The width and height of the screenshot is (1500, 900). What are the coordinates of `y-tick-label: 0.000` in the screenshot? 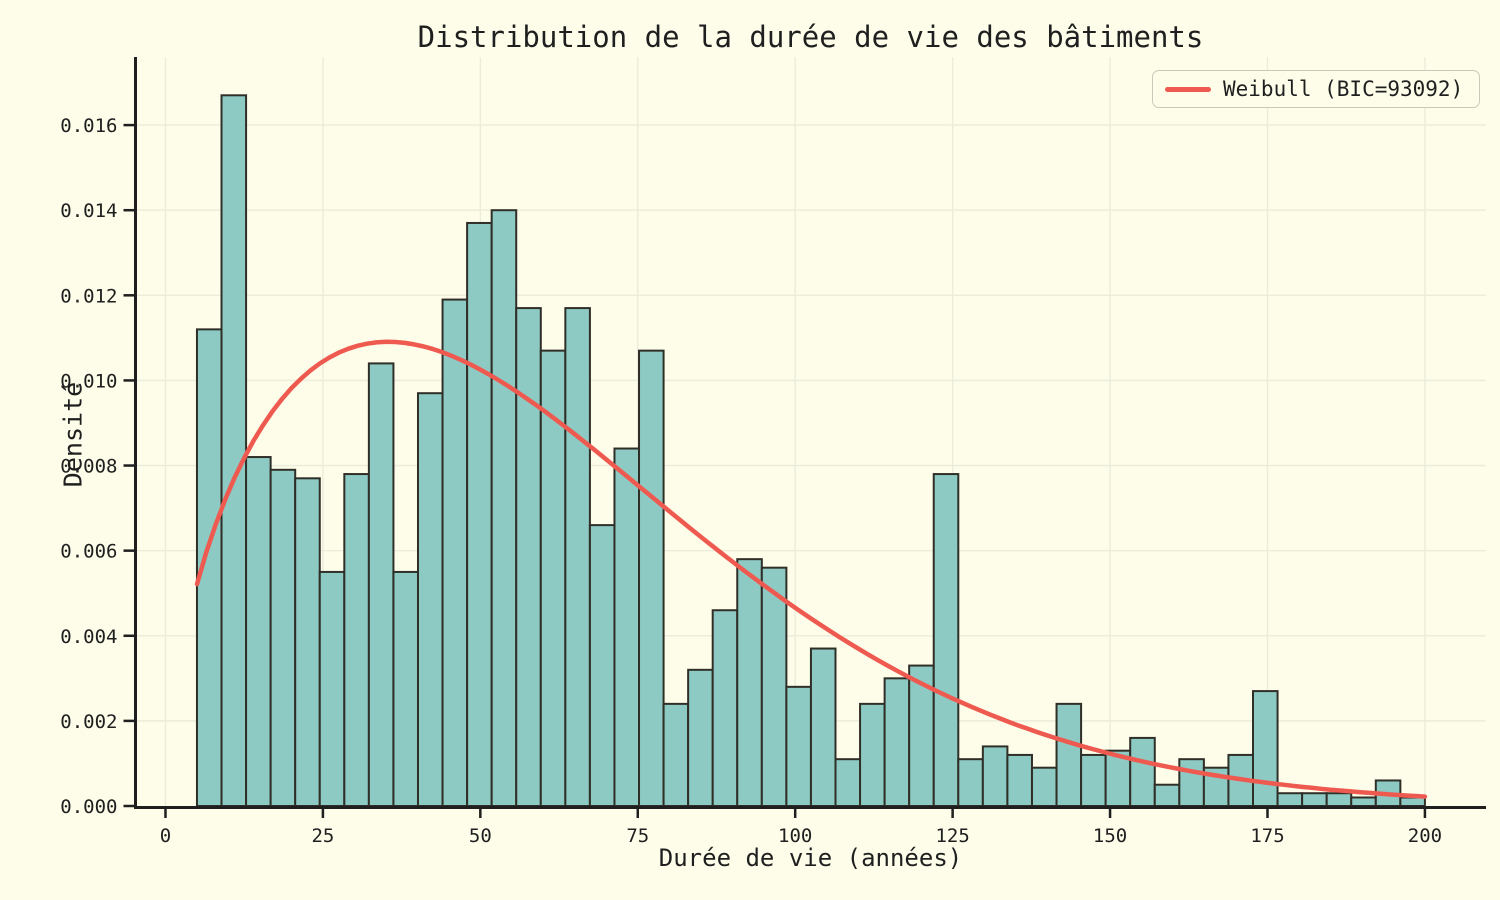 It's located at (88, 807).